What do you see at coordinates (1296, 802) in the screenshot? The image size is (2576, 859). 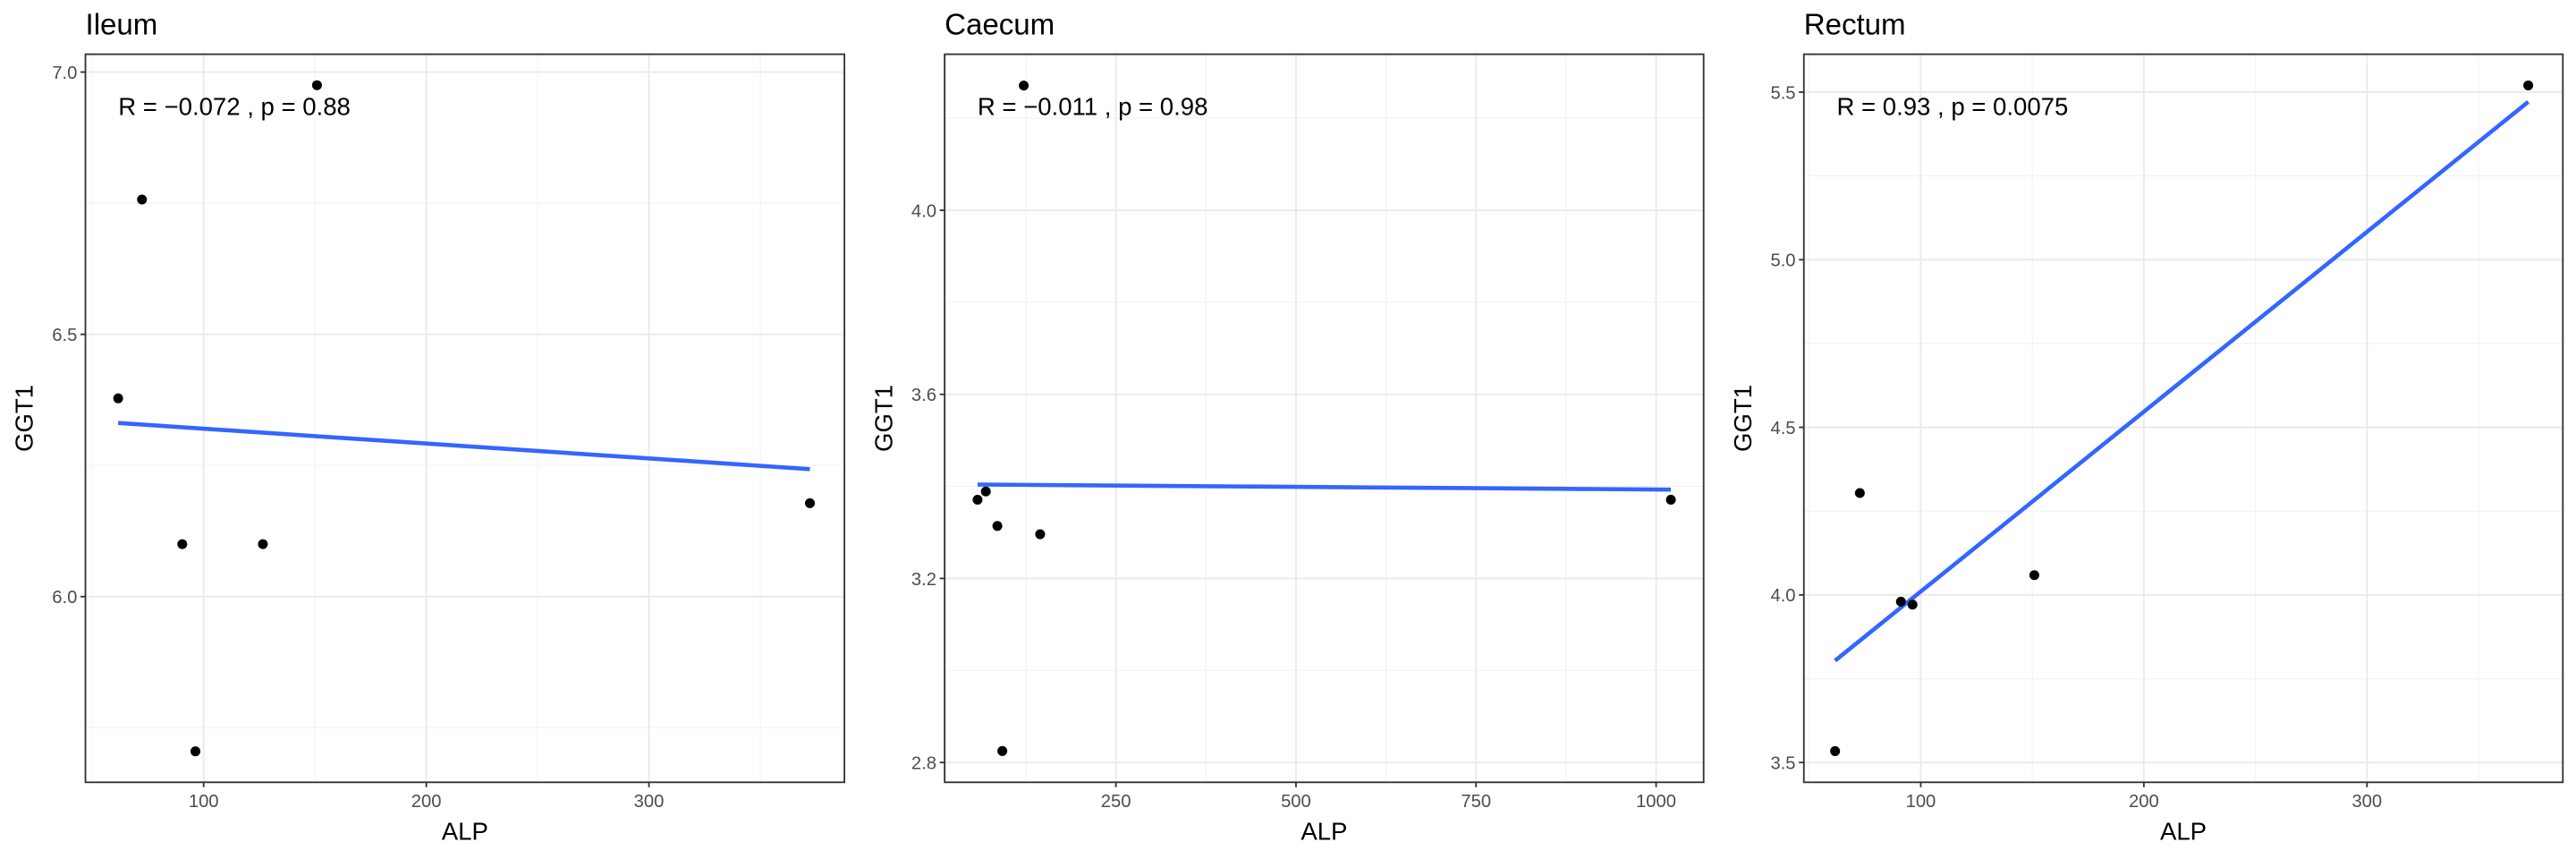 I see `x-tick-label: 500` at bounding box center [1296, 802].